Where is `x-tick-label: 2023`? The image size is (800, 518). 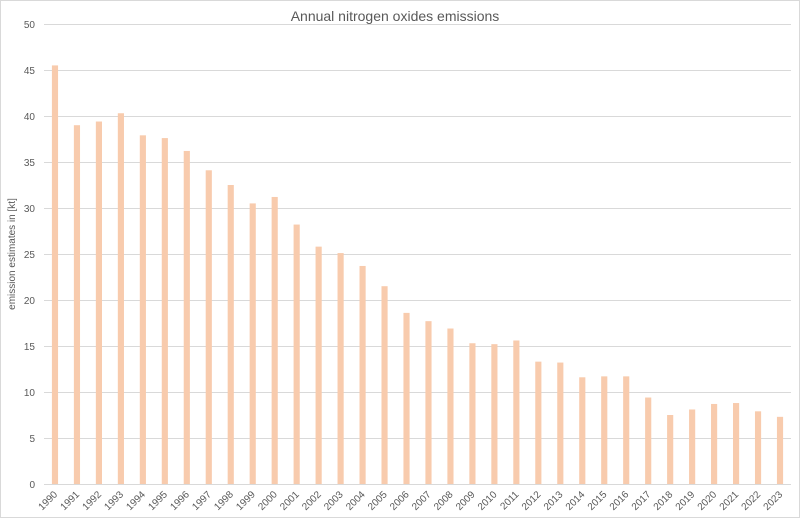
x-tick-label: 2023 is located at coordinates (774, 501).